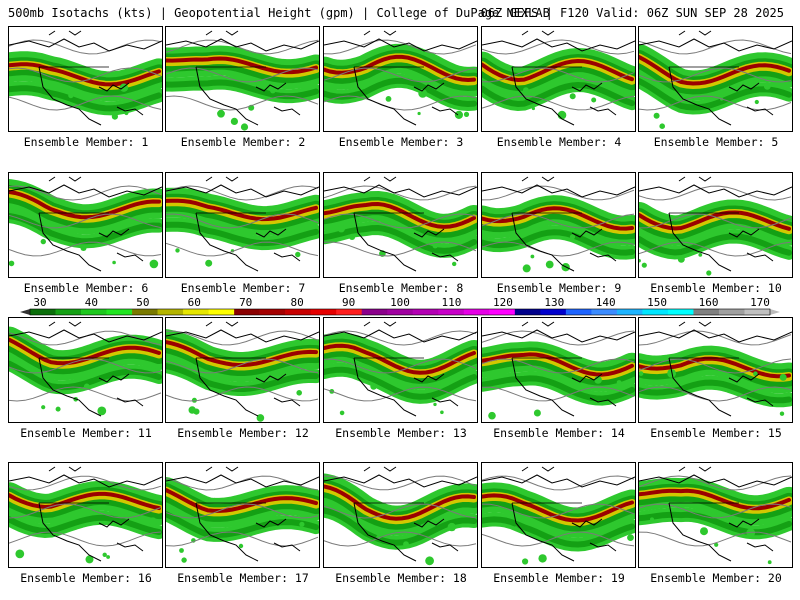  I want to click on ensemble-member-label: Ensemble Member: 6, so click(86, 288).